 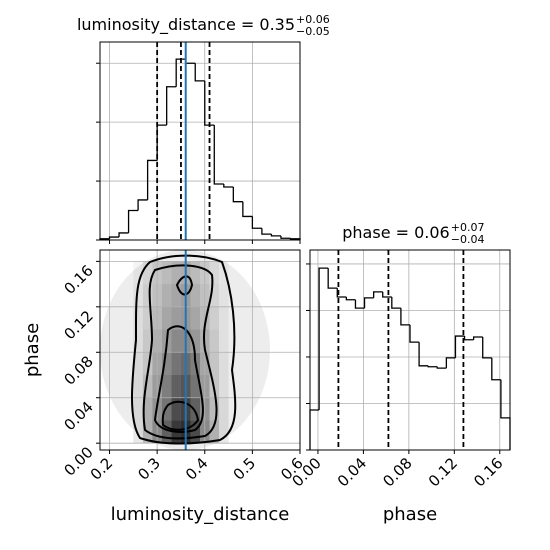 I want to click on y-tick-label: 0.08, so click(x=78, y=370).